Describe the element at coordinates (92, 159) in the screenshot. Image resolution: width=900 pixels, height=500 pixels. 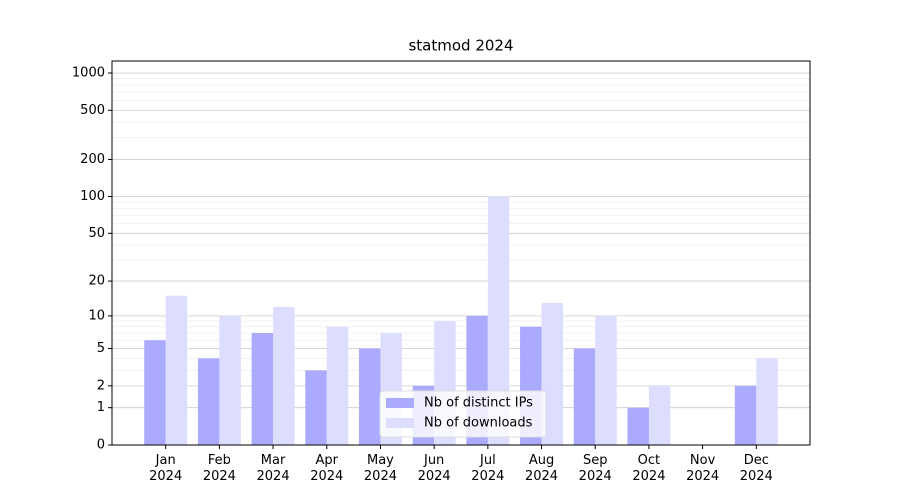
I see `y-tick-label: 200` at that location.